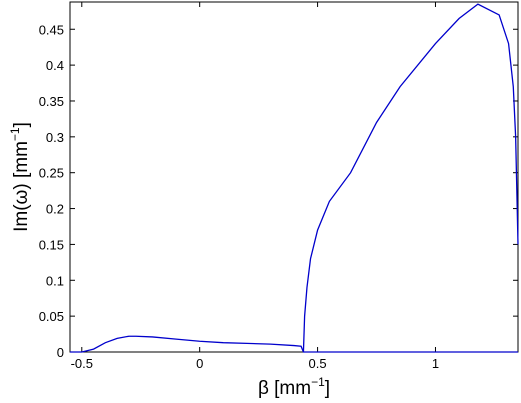 The width and height of the screenshot is (521, 403). What do you see at coordinates (55, 65) in the screenshot?
I see `y-tick-label: 0.4` at bounding box center [55, 65].